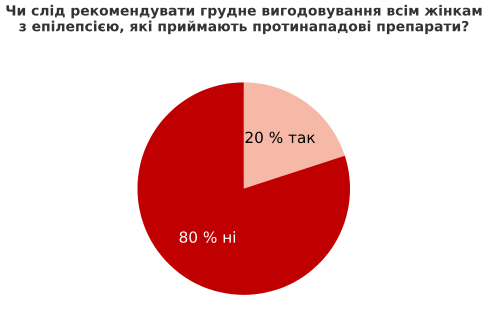 Image resolution: width=488 pixels, height=328 pixels. What do you see at coordinates (244, 19) in the screenshot?
I see `chart-title: Чи слід рекомендувати грудне вигодовування всім жінкам з епілепсією, які приймають протинападові препарати?` at bounding box center [244, 19].